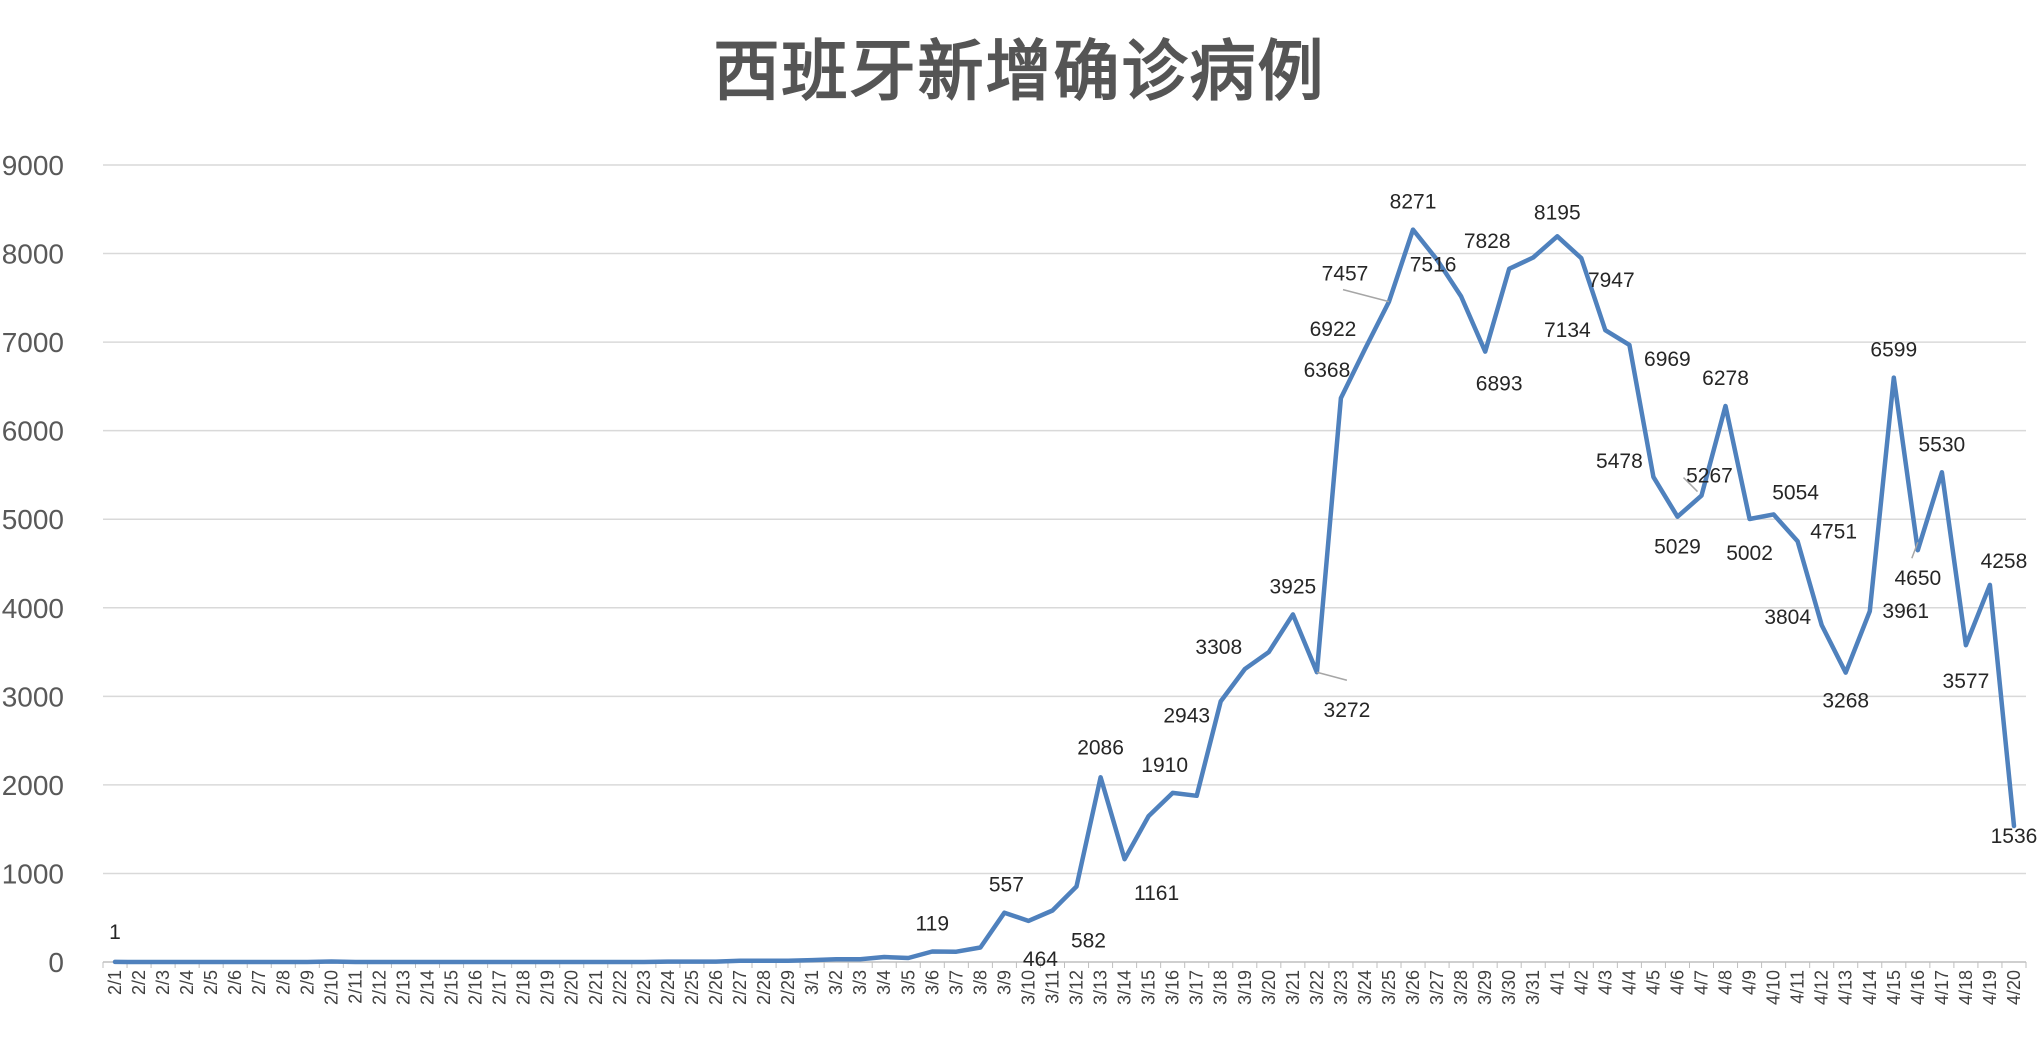 The width and height of the screenshot is (2039, 1052). I want to click on data-label: 8195, so click(1557, 212).